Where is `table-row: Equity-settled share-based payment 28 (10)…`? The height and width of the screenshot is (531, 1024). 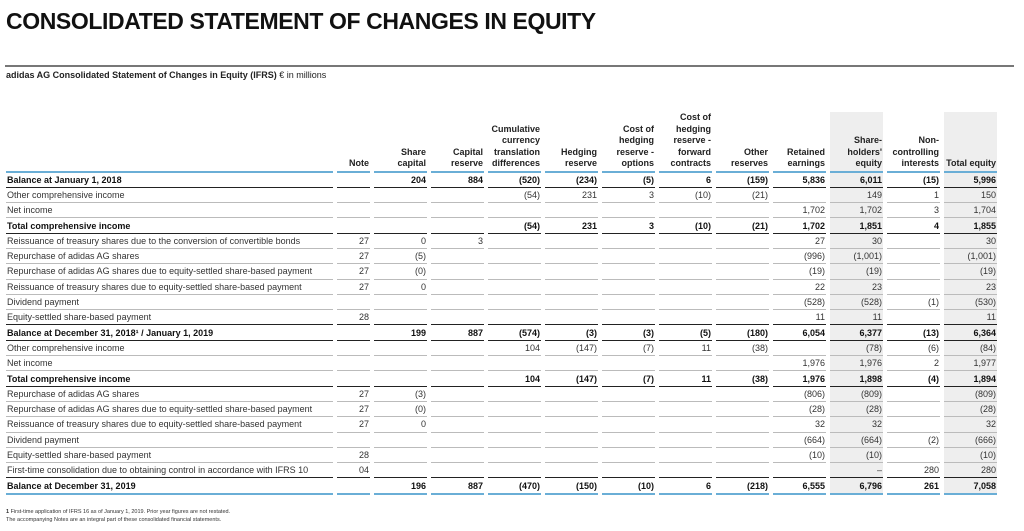
table-row: Equity-settled share-based payment 28 (10)… is located at coordinates (501, 455).